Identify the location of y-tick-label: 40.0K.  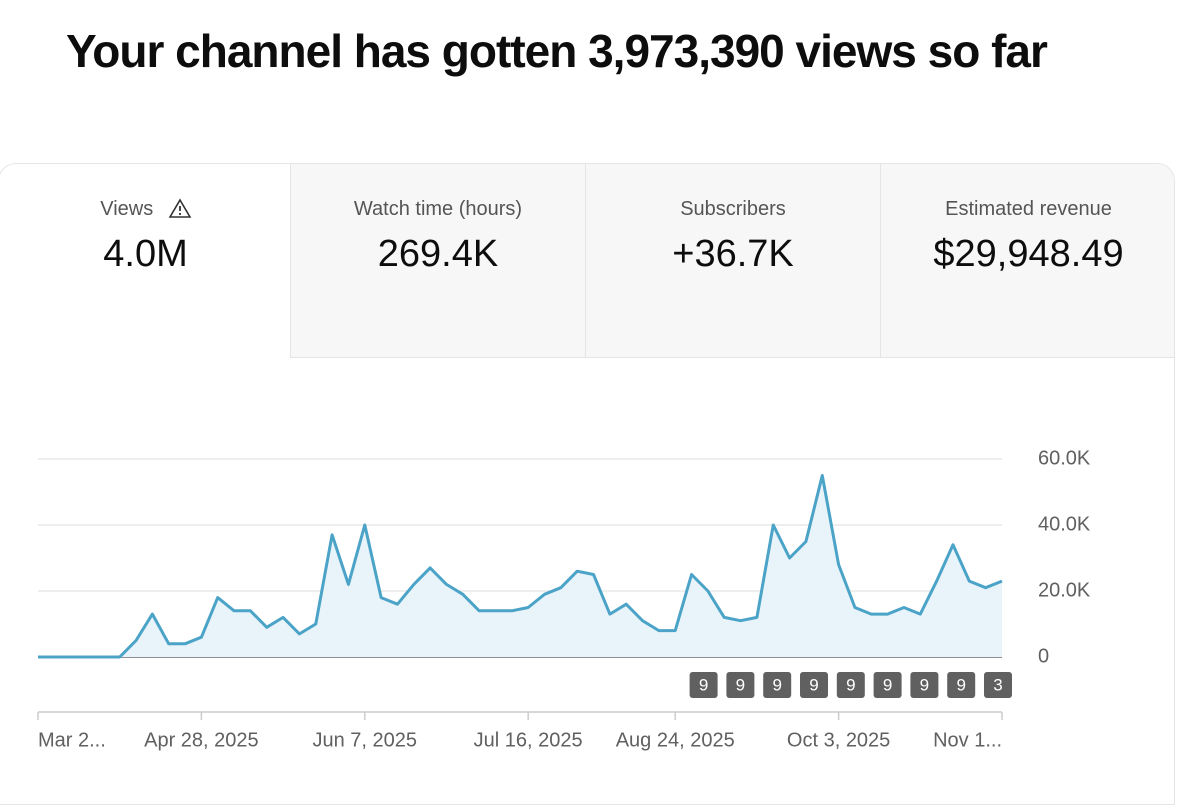
(1064, 524).